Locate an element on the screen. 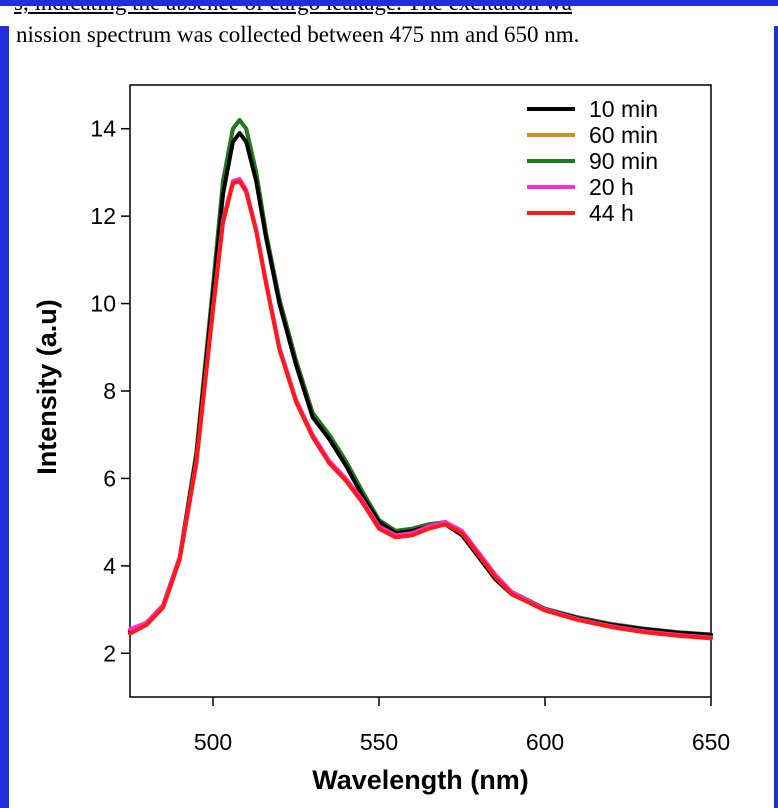 This screenshot has width=778, height=808. y-tick-label: 4 is located at coordinates (109, 566).